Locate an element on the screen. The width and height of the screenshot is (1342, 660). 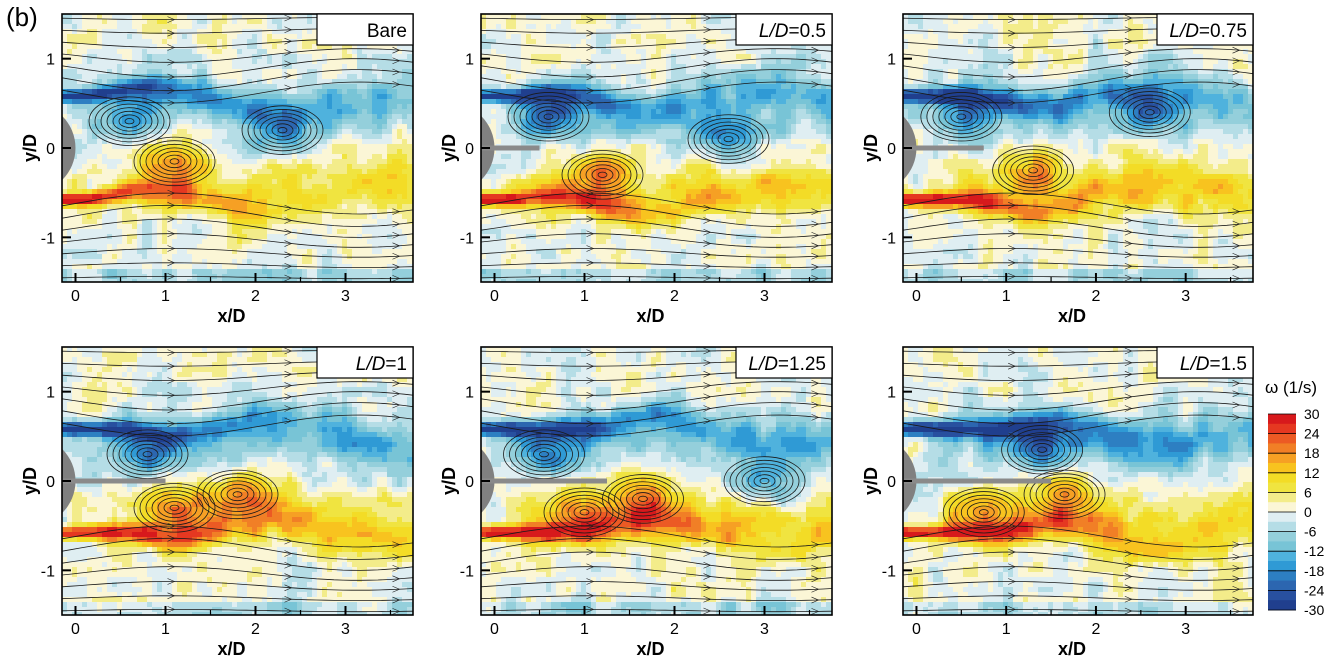
x-tick-label: 0 is located at coordinates (494, 296).